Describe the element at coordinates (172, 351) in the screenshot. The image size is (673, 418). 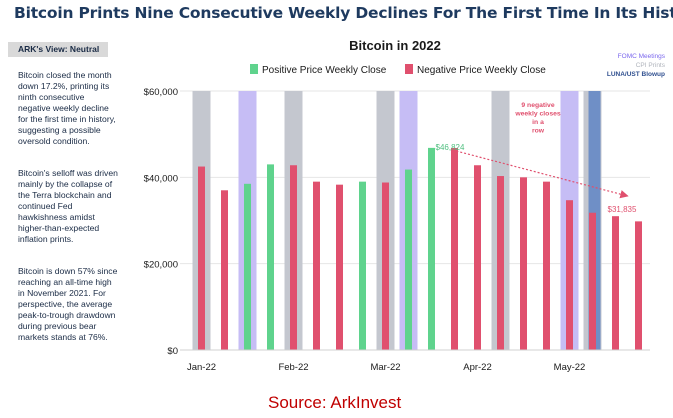
I see `y-tick-label: $0` at that location.